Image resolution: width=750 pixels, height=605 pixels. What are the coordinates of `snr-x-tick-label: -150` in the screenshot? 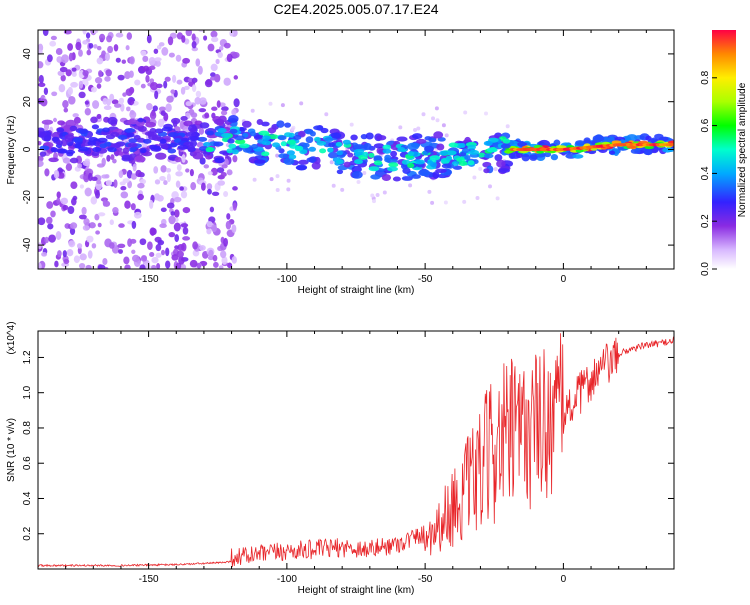 It's located at (149, 579).